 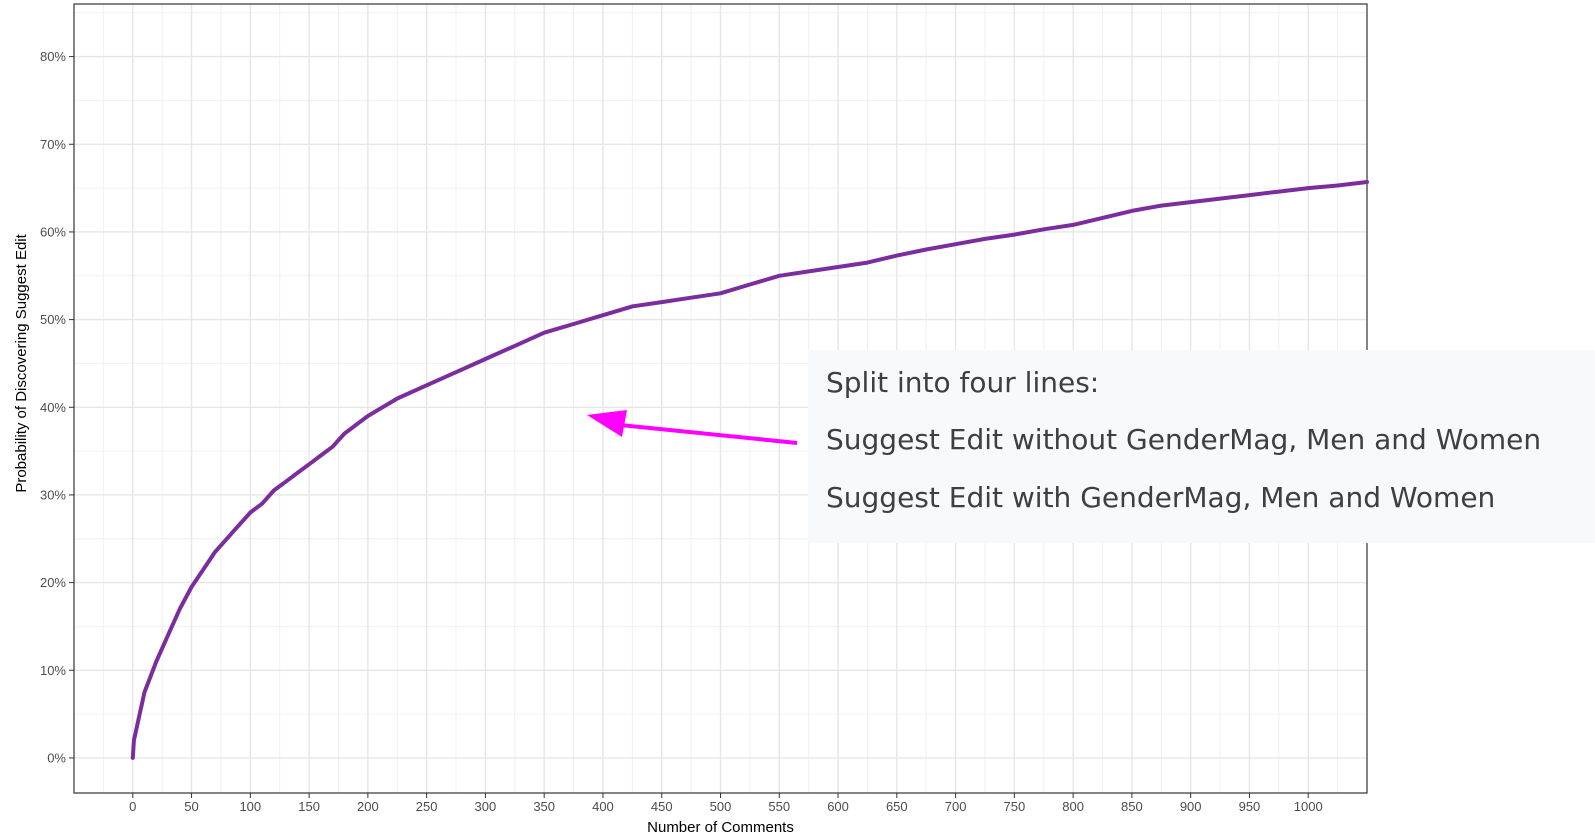 I want to click on y-tick-label: 20%, so click(x=53, y=582).